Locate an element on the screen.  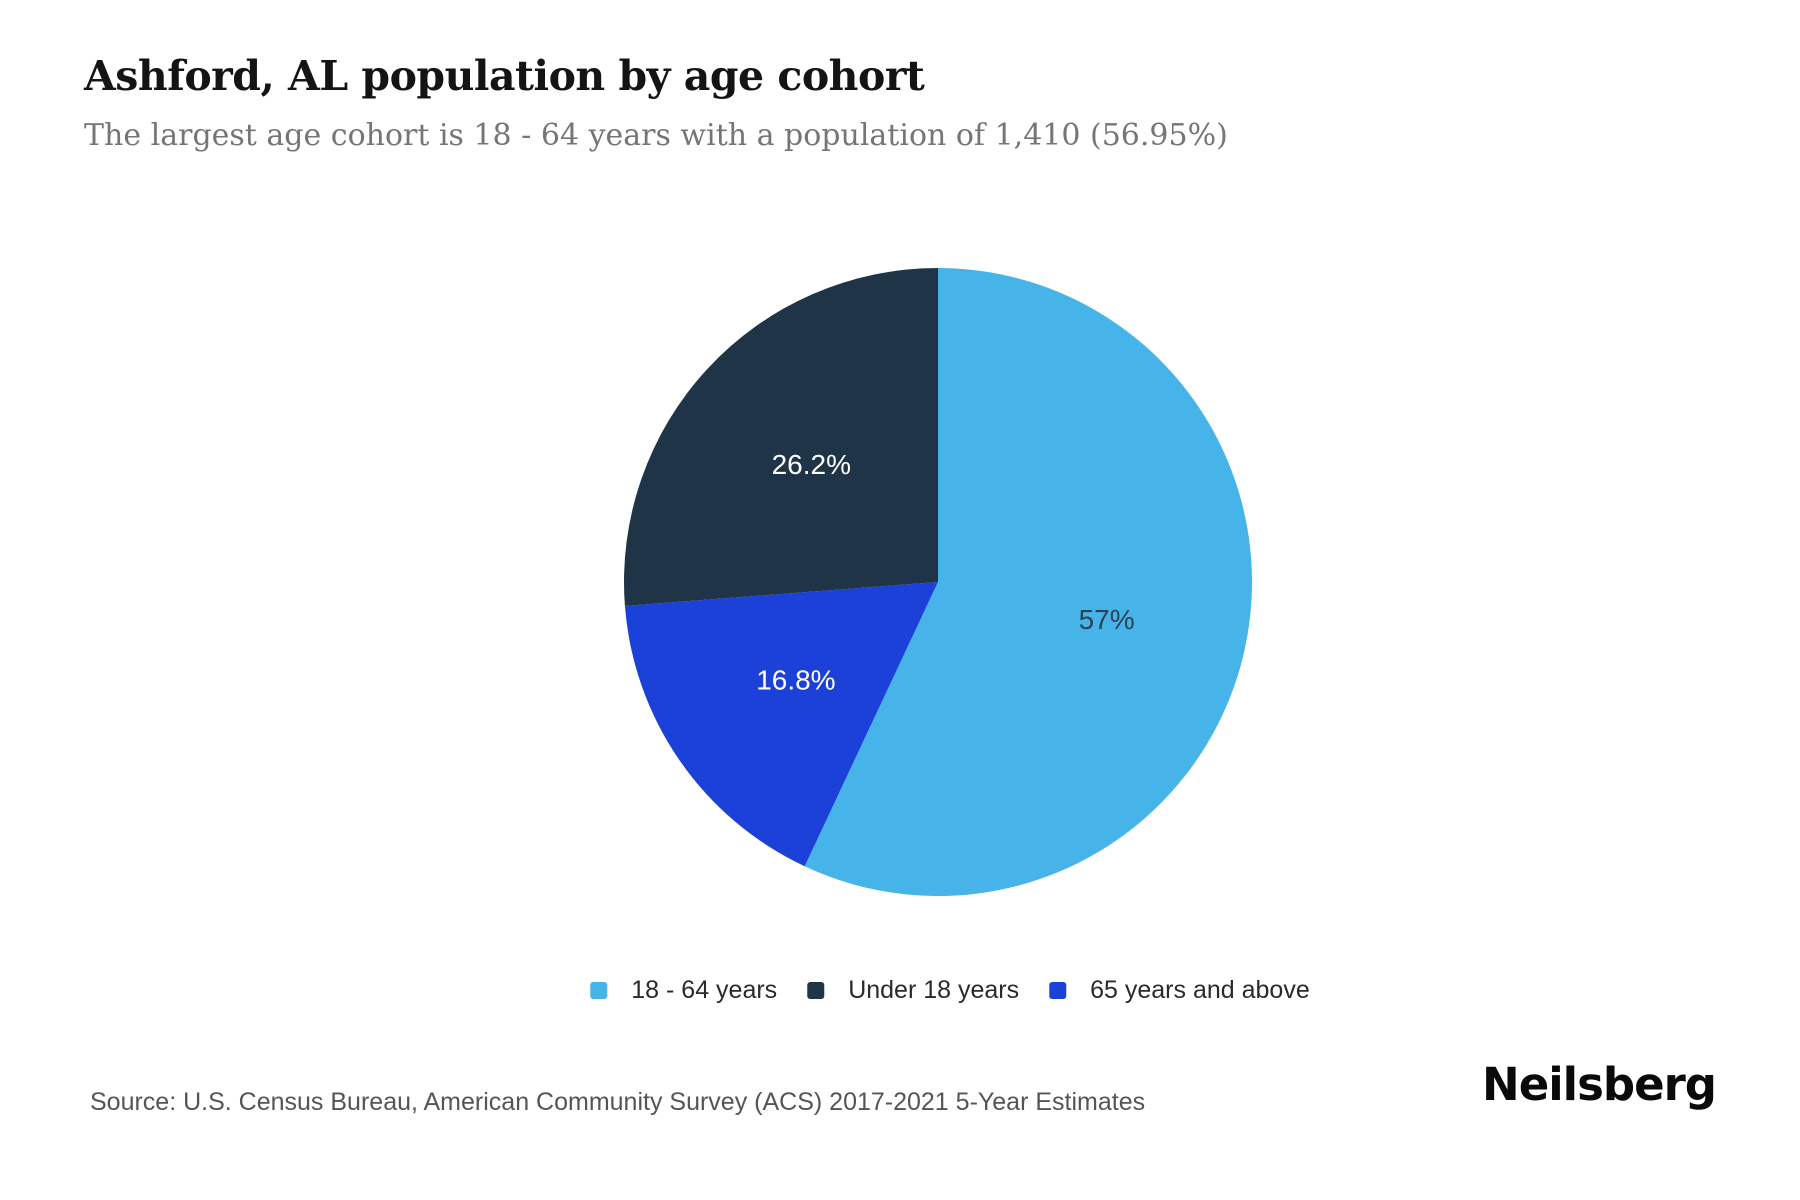
pie-slice-65-years-and-above is located at coordinates (781, 724).